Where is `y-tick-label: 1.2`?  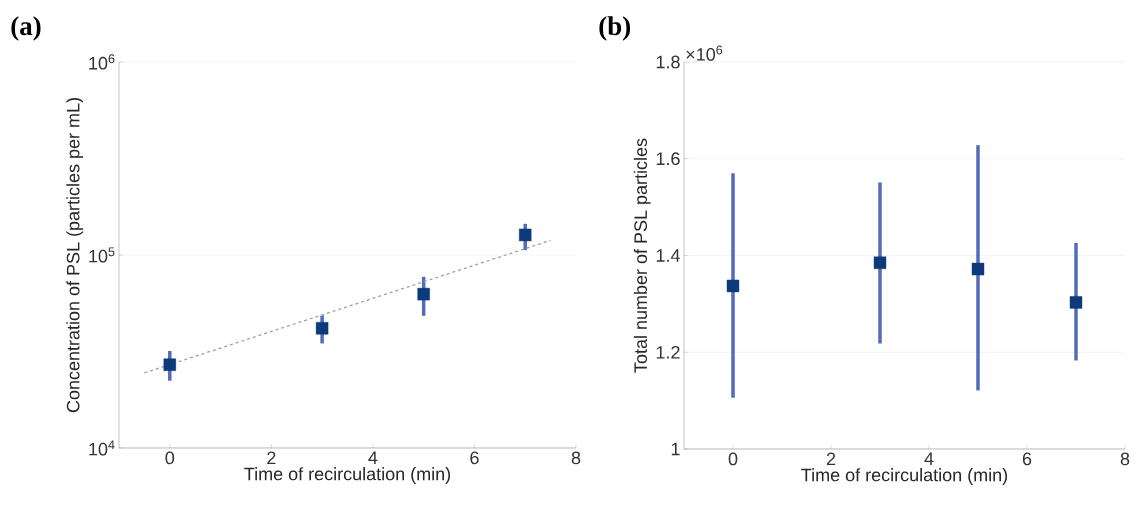 y-tick-label: 1.2 is located at coordinates (668, 352).